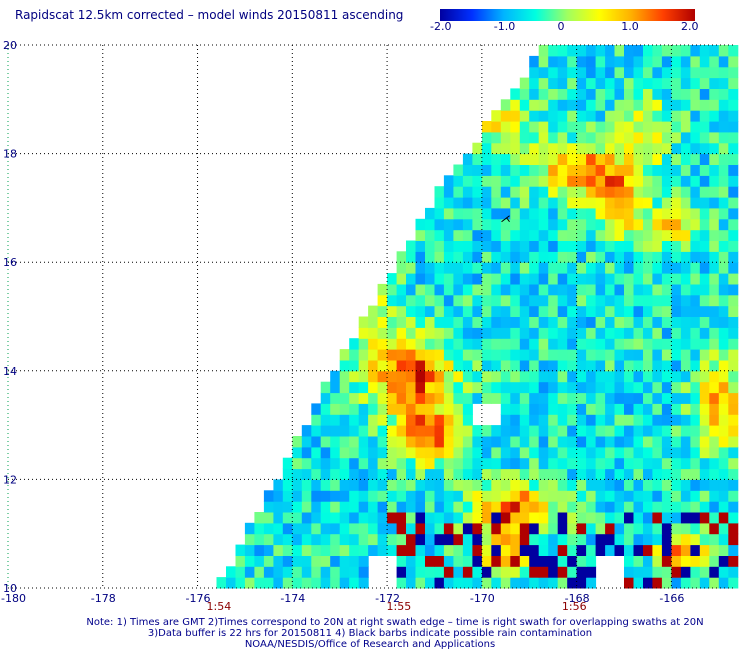 The height and width of the screenshot is (650, 740). I want to click on longitude-tick-label: -174, so click(292, 598).